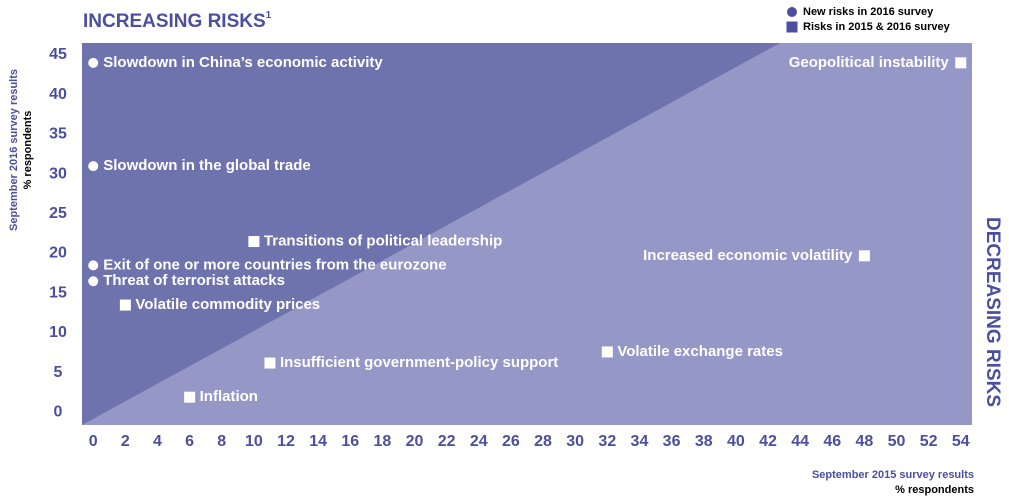  Describe the element at coordinates (254, 441) in the screenshot. I see `x-tick-label: 10` at that location.